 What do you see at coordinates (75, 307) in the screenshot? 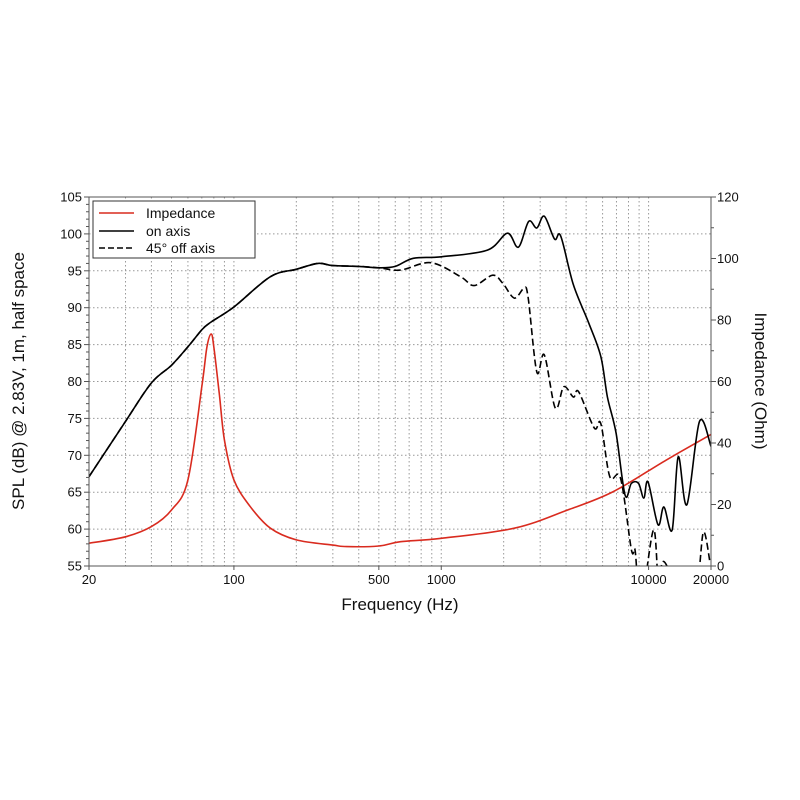
I see `y-tick-label: 90` at bounding box center [75, 307].